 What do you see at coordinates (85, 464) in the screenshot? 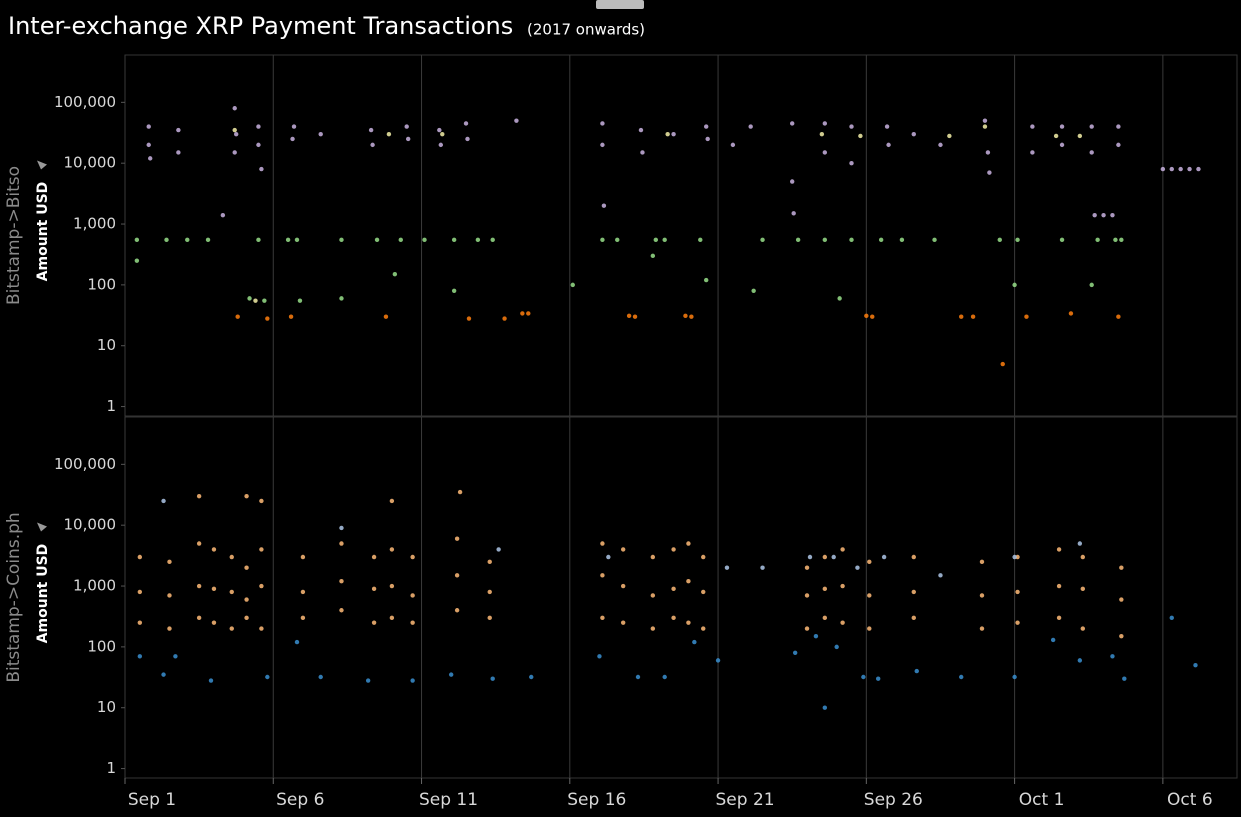
I see `y-tick-label: 100,000` at bounding box center [85, 464].